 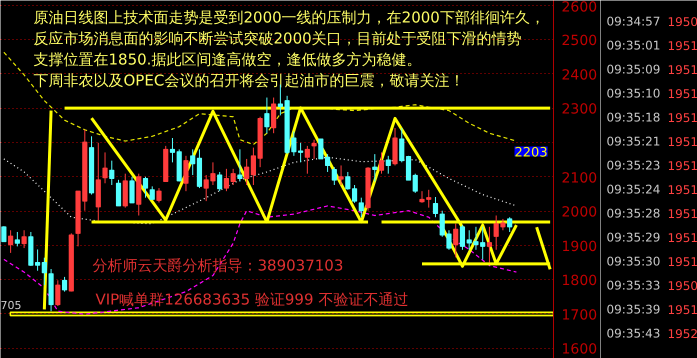 I want to click on text: 09:35:39 1951, so click(x=651, y=309).